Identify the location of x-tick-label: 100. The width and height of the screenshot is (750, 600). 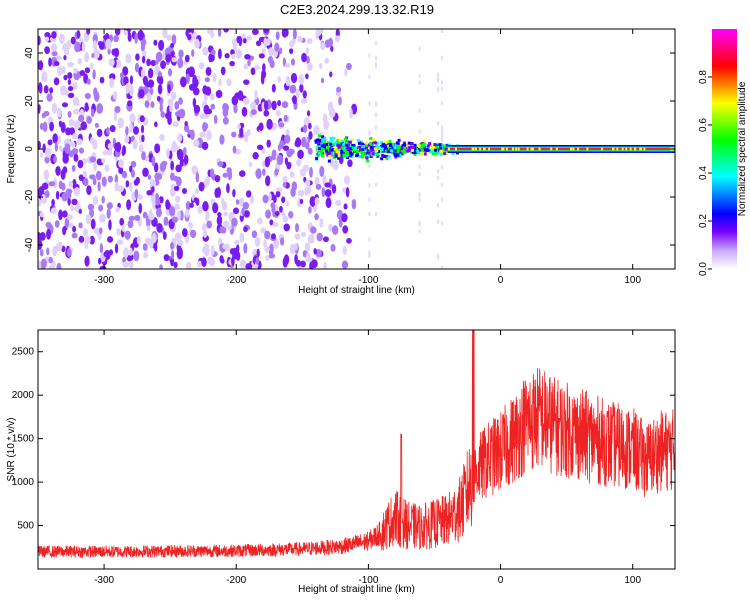
(632, 580).